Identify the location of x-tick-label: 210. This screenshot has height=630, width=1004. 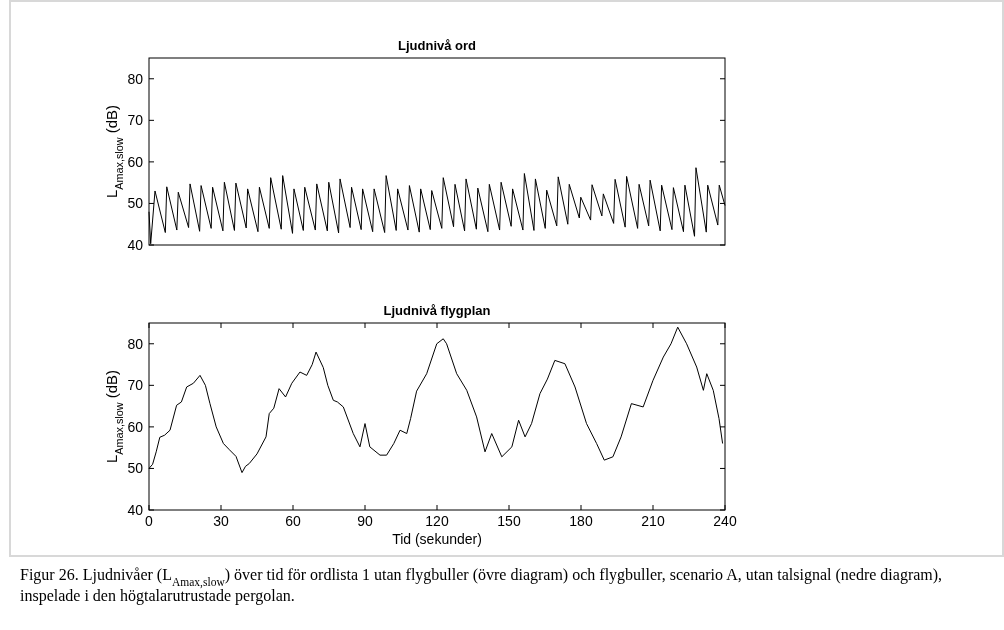
(653, 521).